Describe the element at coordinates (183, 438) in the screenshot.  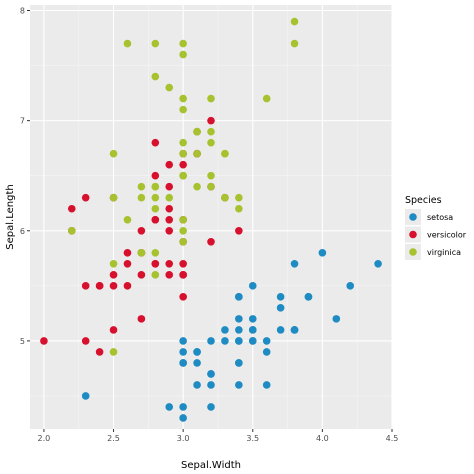
I see `x-tick-label: 3.0` at that location.